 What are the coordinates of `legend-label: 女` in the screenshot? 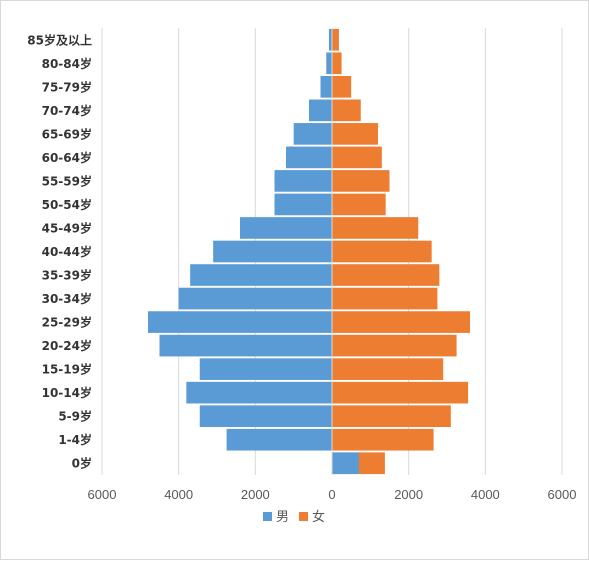 It's located at (318, 517).